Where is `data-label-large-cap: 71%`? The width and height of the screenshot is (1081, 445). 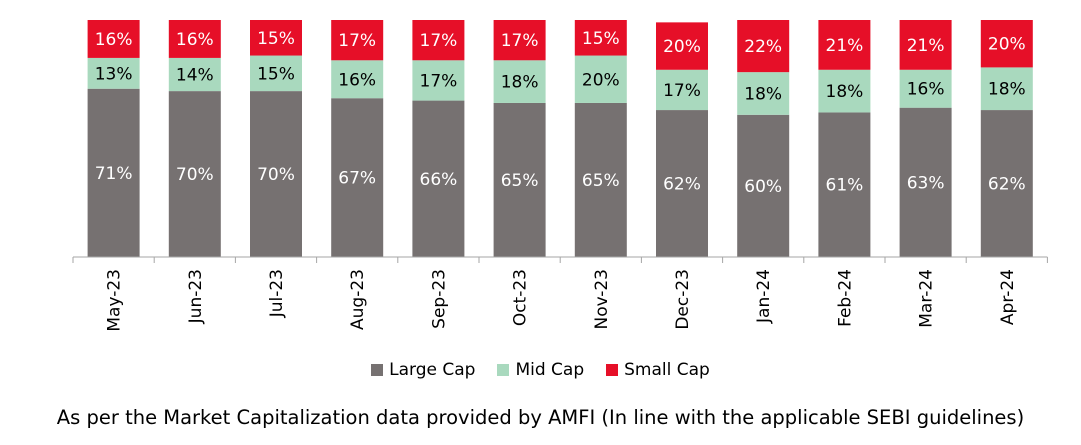
data-label-large-cap: 71% is located at coordinates (114, 174).